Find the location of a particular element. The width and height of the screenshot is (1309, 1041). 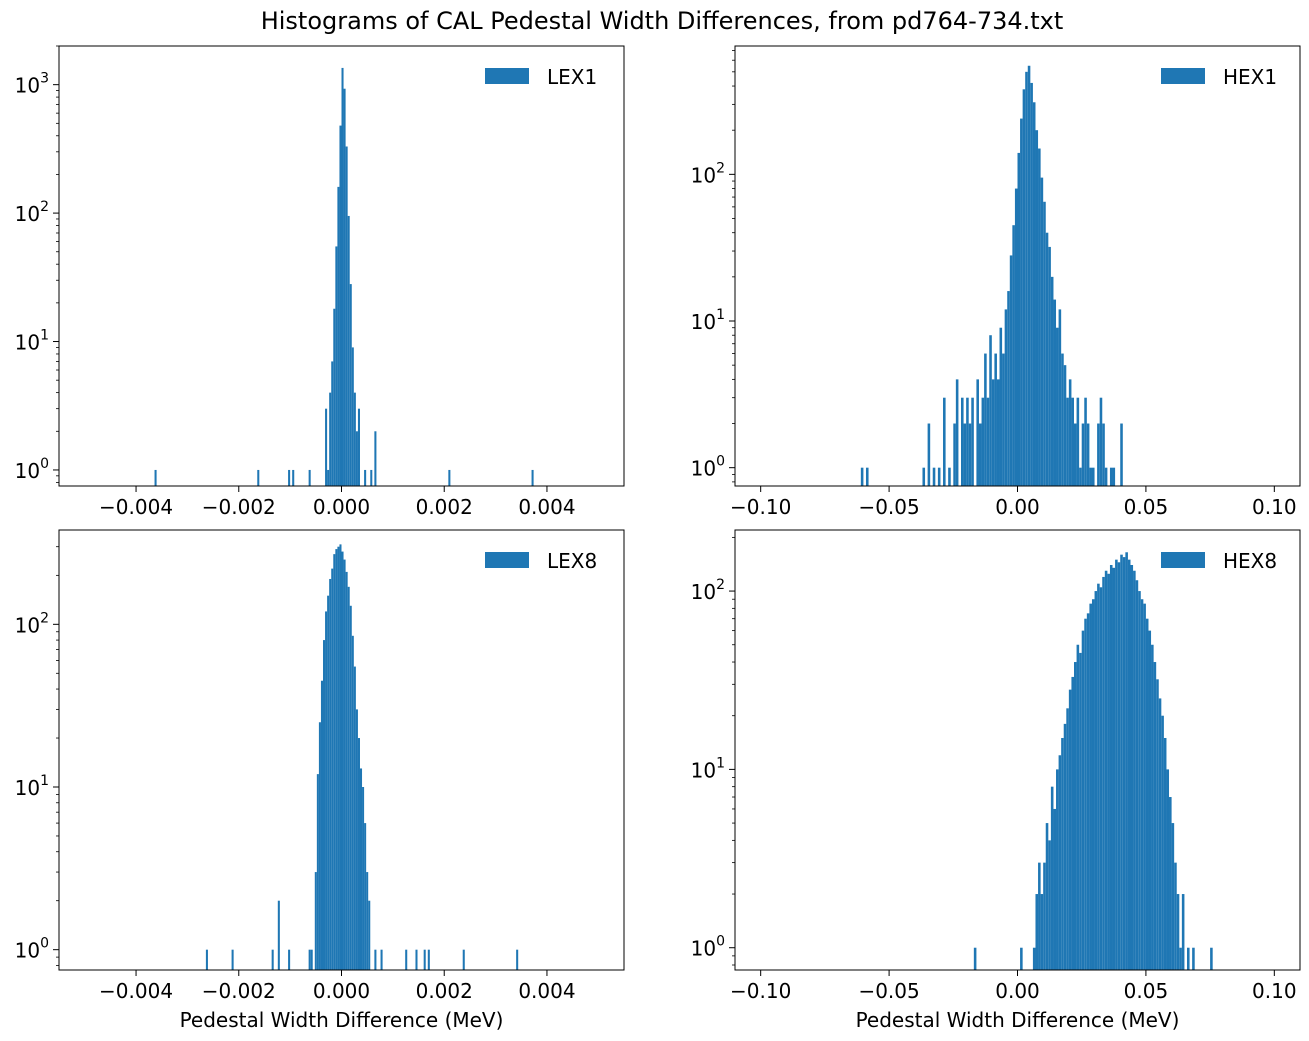

lex1-minor-ticks is located at coordinates (57, 264).